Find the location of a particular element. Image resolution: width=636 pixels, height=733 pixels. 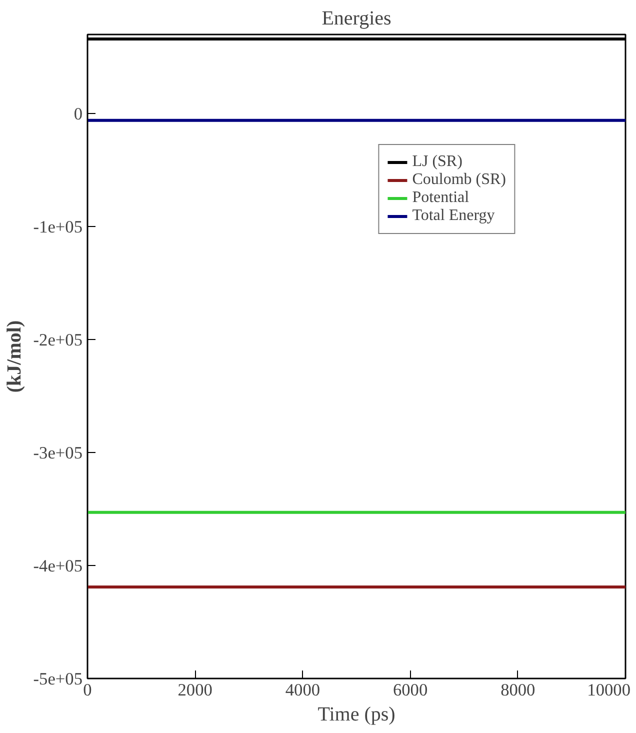

x-tick-label: 10000 is located at coordinates (609, 690).